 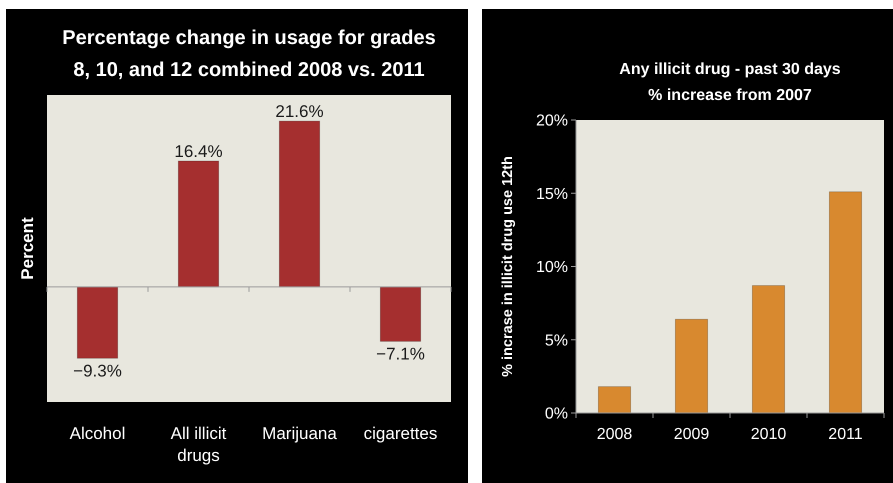 What do you see at coordinates (552, 267) in the screenshot?
I see `y-tick-label: 10%` at bounding box center [552, 267].